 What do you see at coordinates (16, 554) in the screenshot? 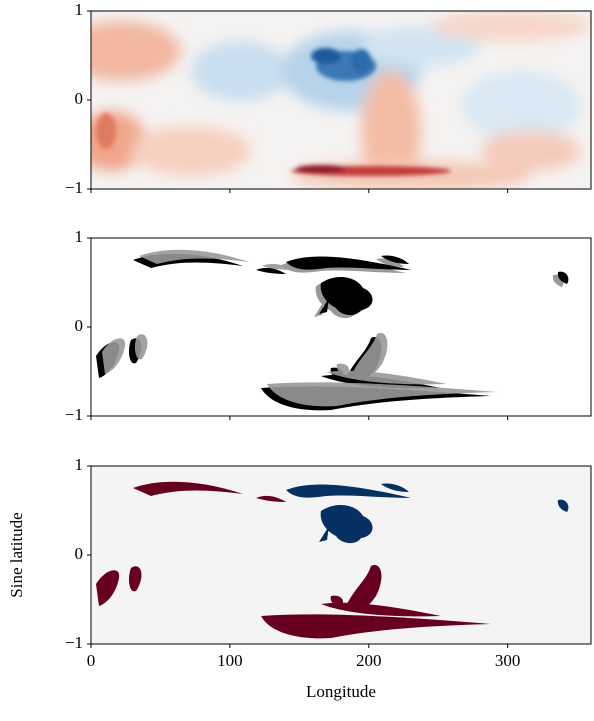
I see `y-axis-label: Sine latitude` at bounding box center [16, 554].